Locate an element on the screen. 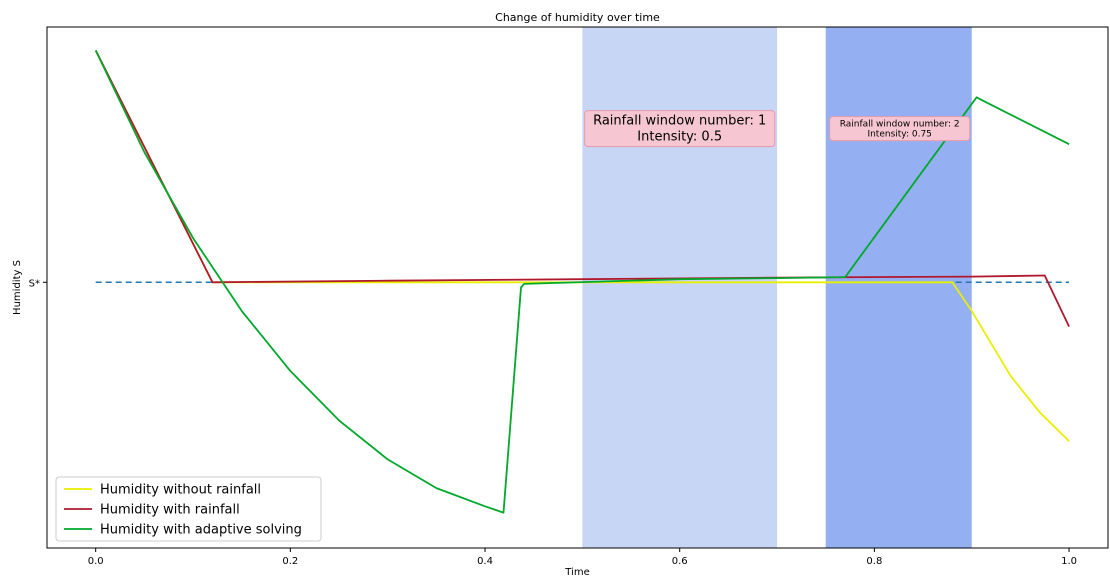 The height and width of the screenshot is (577, 1110). annotation-intensity-2: Intensity: 0.75 is located at coordinates (899, 135).